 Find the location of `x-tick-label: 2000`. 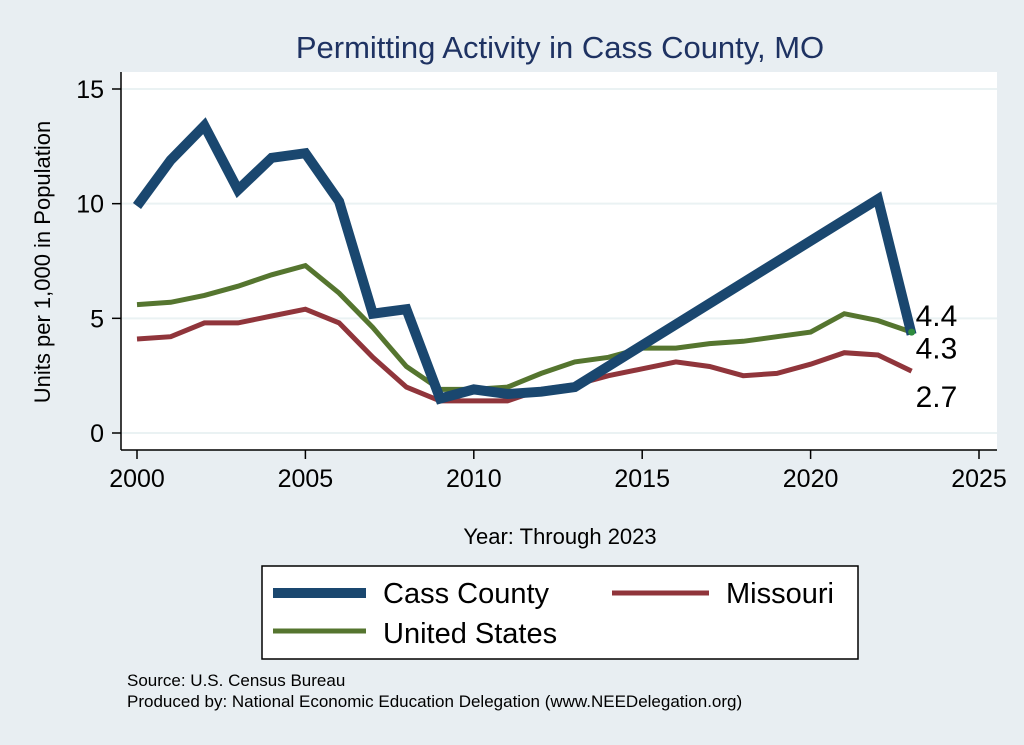

x-tick-label: 2000 is located at coordinates (137, 479).